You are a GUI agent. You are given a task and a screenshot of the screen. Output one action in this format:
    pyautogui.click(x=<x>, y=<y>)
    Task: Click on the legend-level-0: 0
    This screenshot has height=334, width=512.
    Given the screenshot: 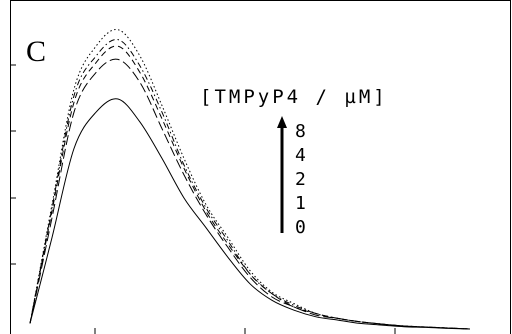 What is the action you would take?
    pyautogui.click(x=300, y=227)
    